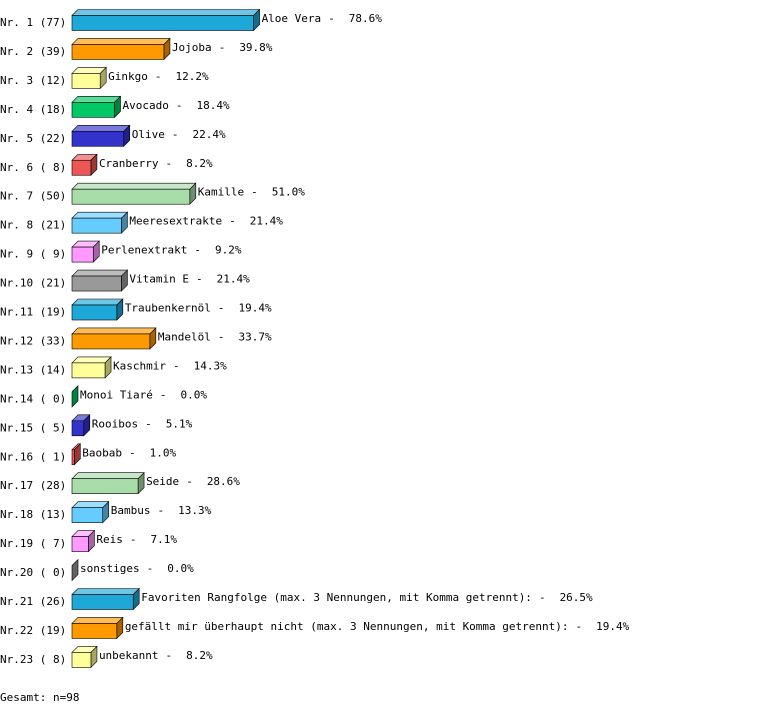  I want to click on value-label: 78.6%, so click(365, 18).